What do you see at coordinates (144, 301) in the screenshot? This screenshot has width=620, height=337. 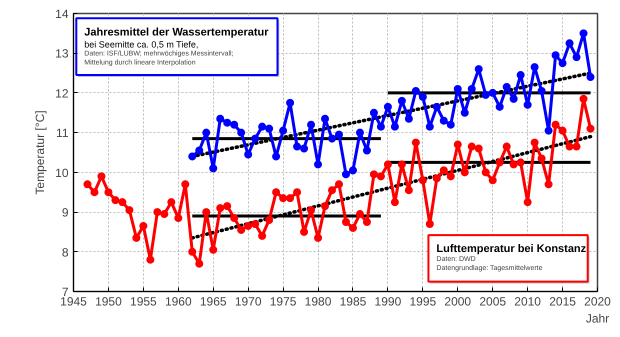 I see `x-tick-label: 1955` at bounding box center [144, 301].